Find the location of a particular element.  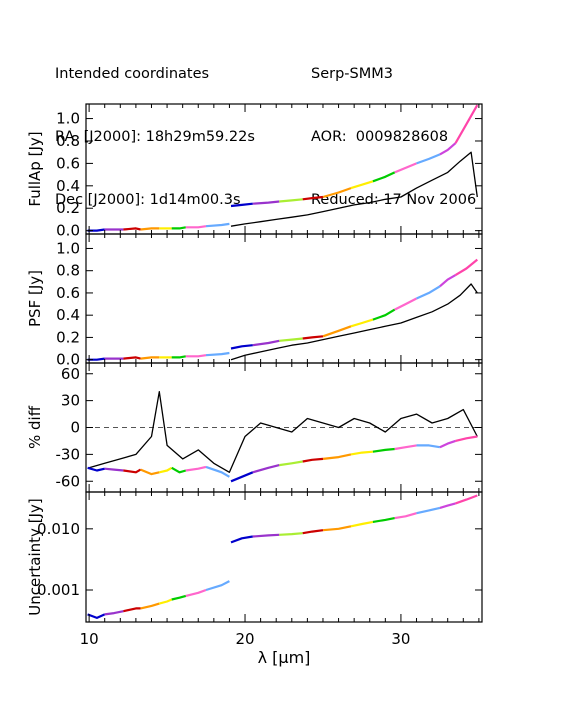

x-axis-label: λ [μm] is located at coordinates (284, 657).